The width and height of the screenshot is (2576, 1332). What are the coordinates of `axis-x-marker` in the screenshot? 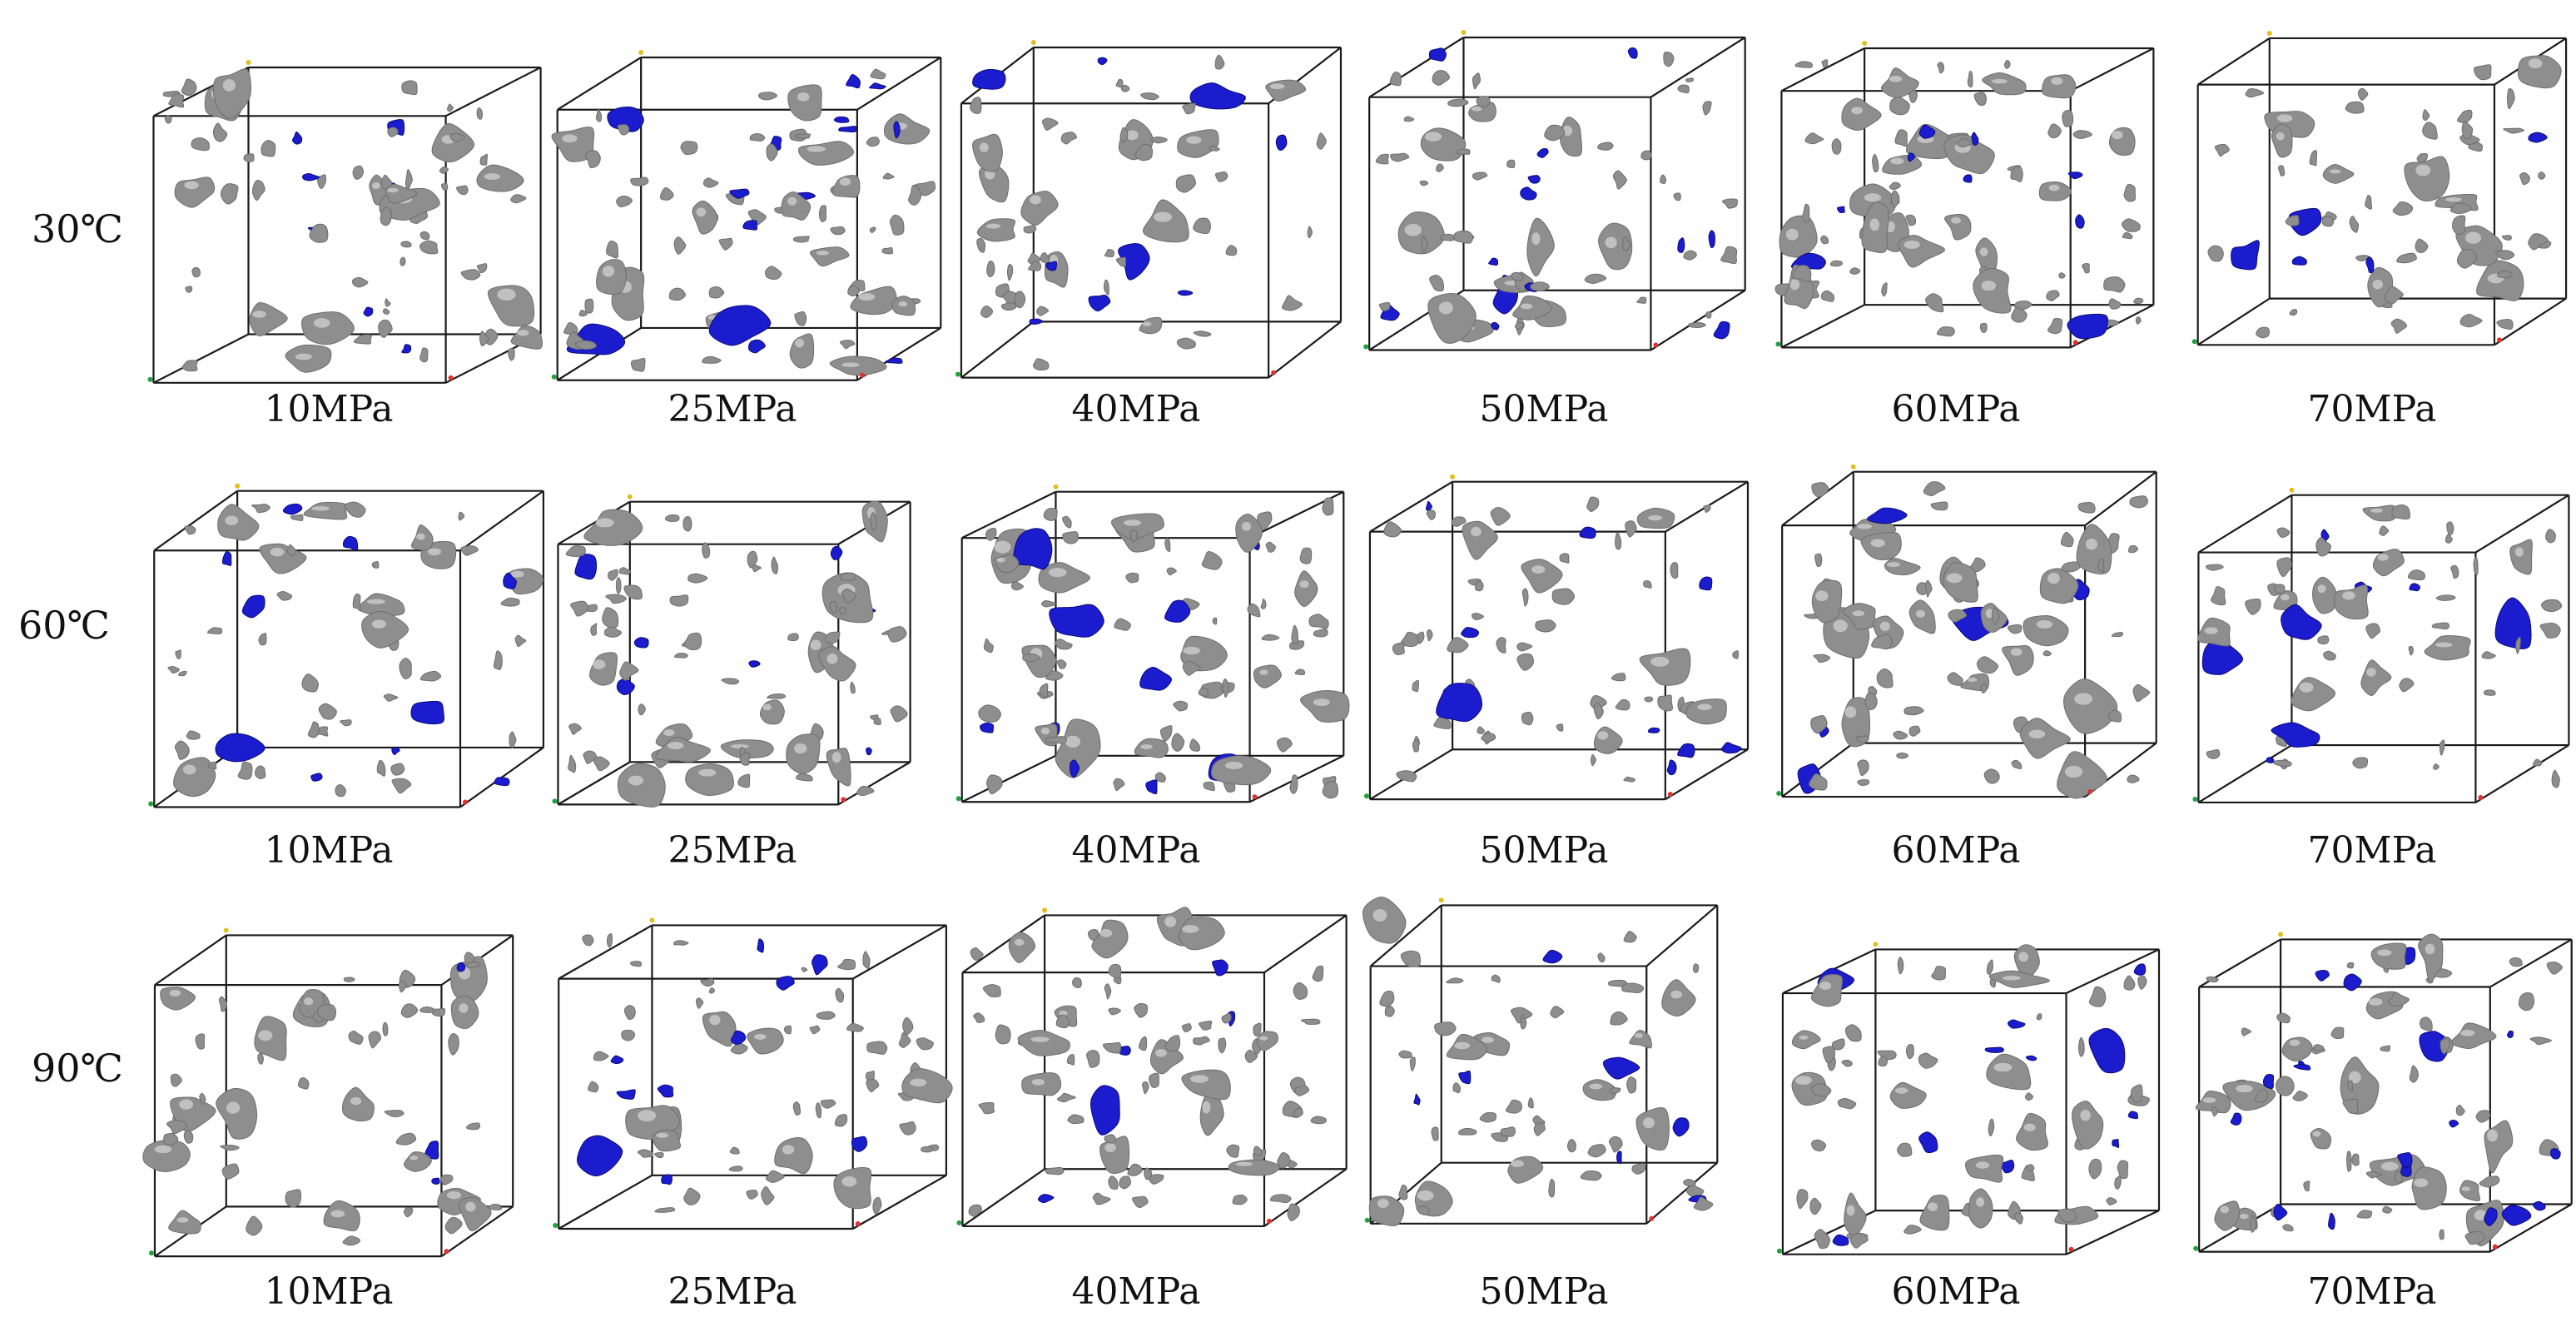 It's located at (1656, 345).